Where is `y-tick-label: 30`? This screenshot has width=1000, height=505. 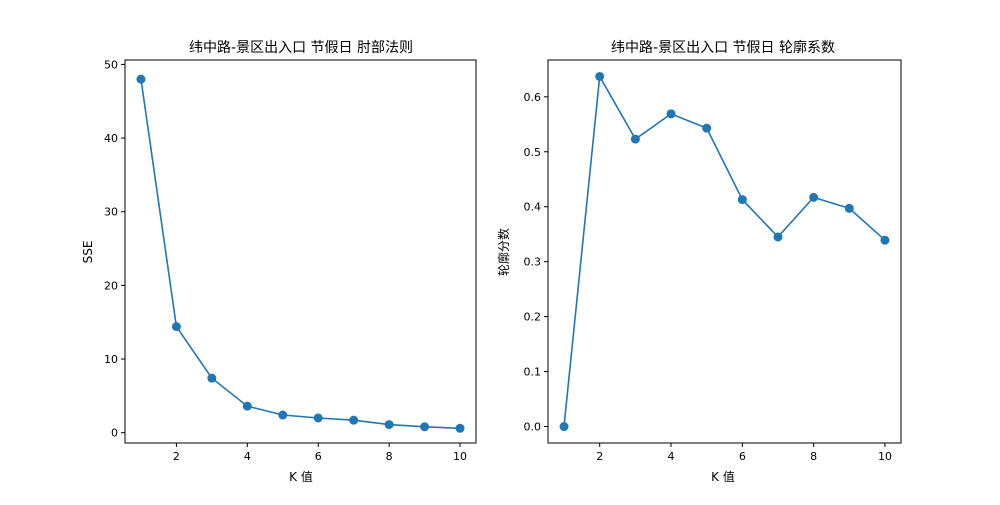 y-tick-label: 30 is located at coordinates (111, 212).